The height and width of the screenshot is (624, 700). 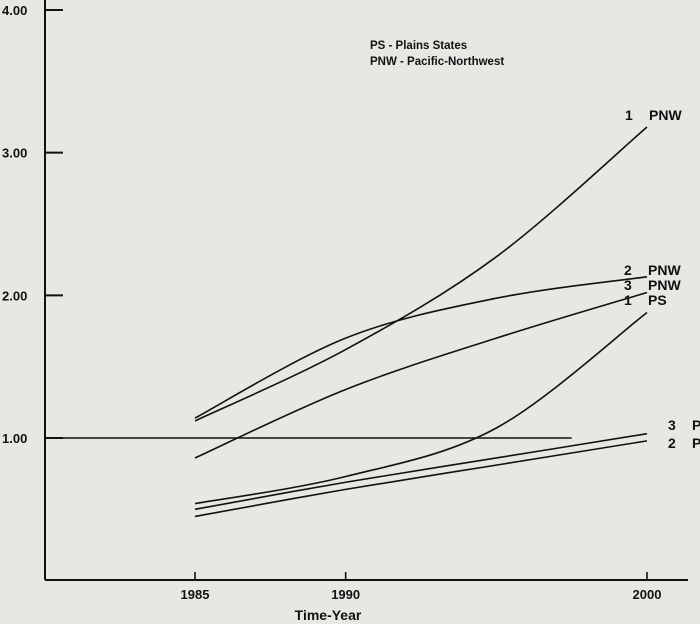 I want to click on legend-note: PS - Plains States, so click(x=418, y=46).